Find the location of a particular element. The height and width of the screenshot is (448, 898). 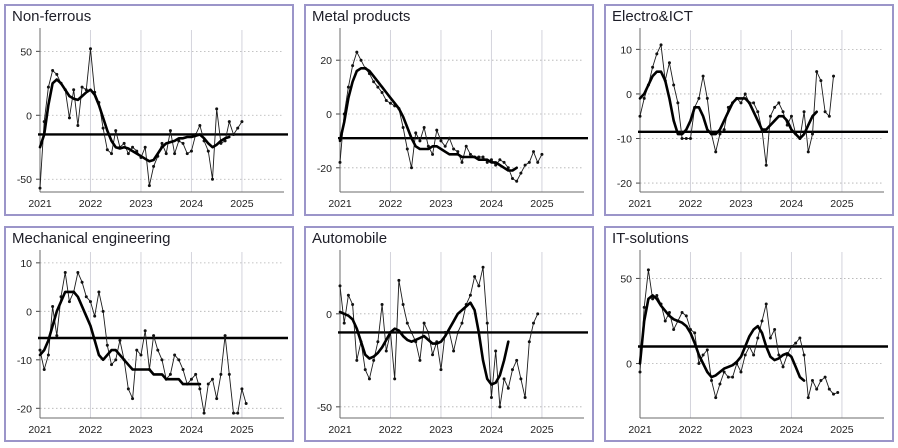

y-tick-label: 20 is located at coordinates (326, 61).